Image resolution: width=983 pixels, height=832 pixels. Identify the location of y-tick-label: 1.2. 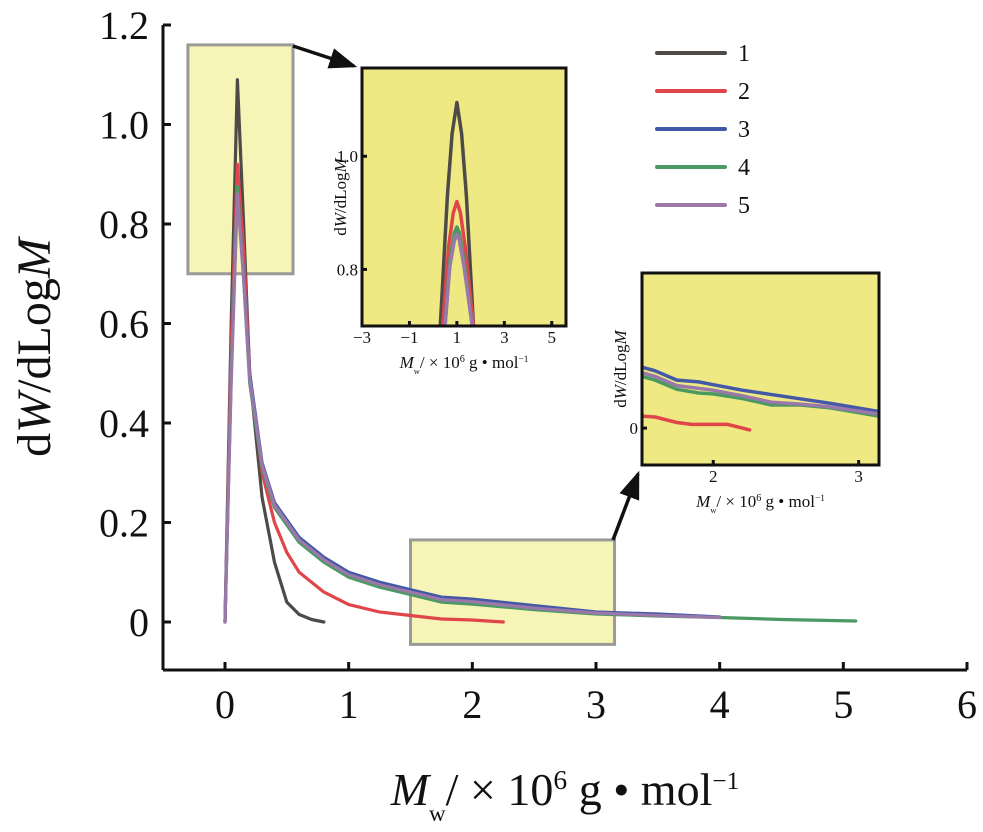
(124, 25).